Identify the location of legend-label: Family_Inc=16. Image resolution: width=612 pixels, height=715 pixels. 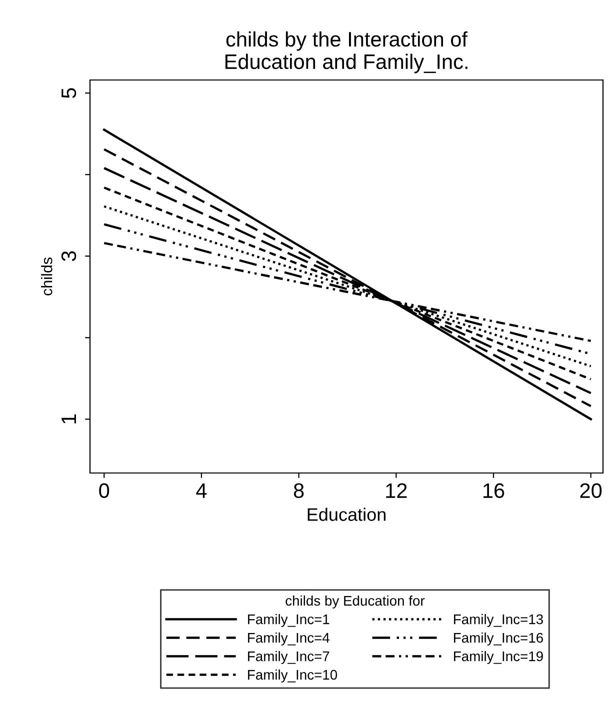
(498, 639).